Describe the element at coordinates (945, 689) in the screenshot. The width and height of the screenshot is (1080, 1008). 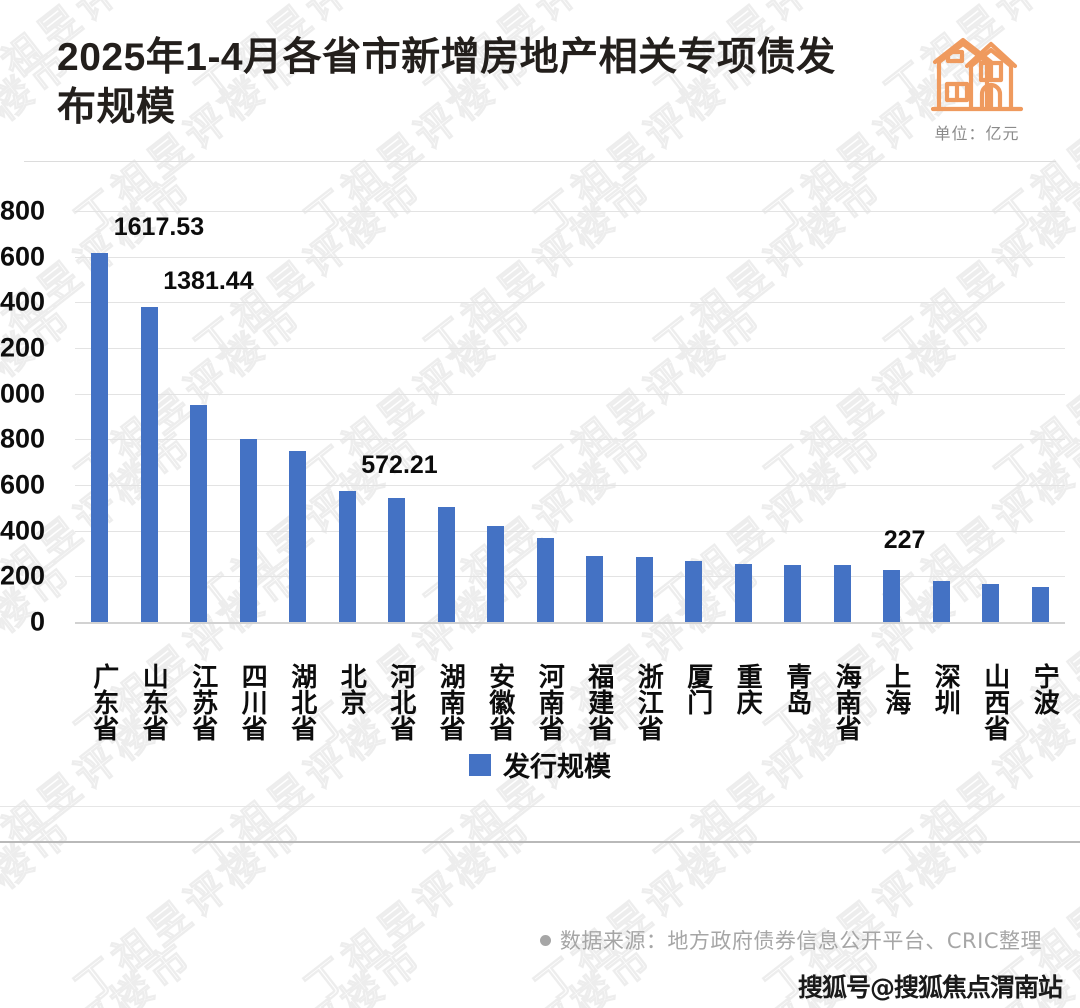
I see `x-axis-tick-label: 深圳` at that location.